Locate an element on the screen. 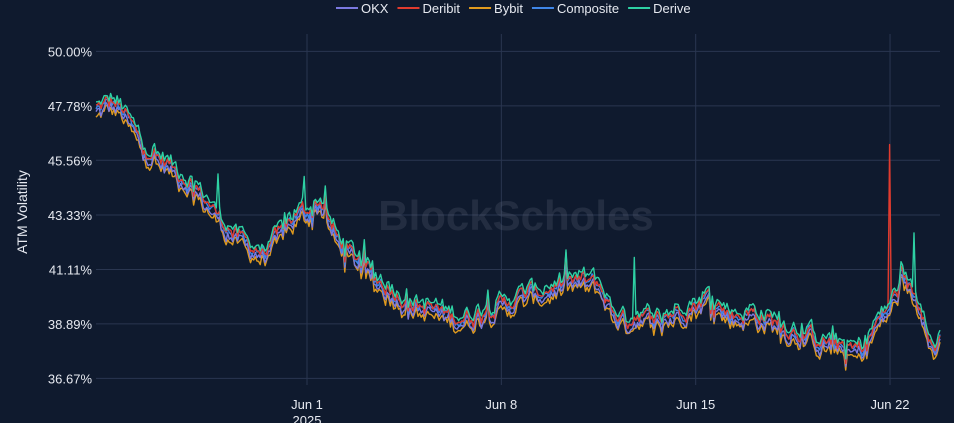  x-tick-sublabel: 2025 is located at coordinates (307, 418).